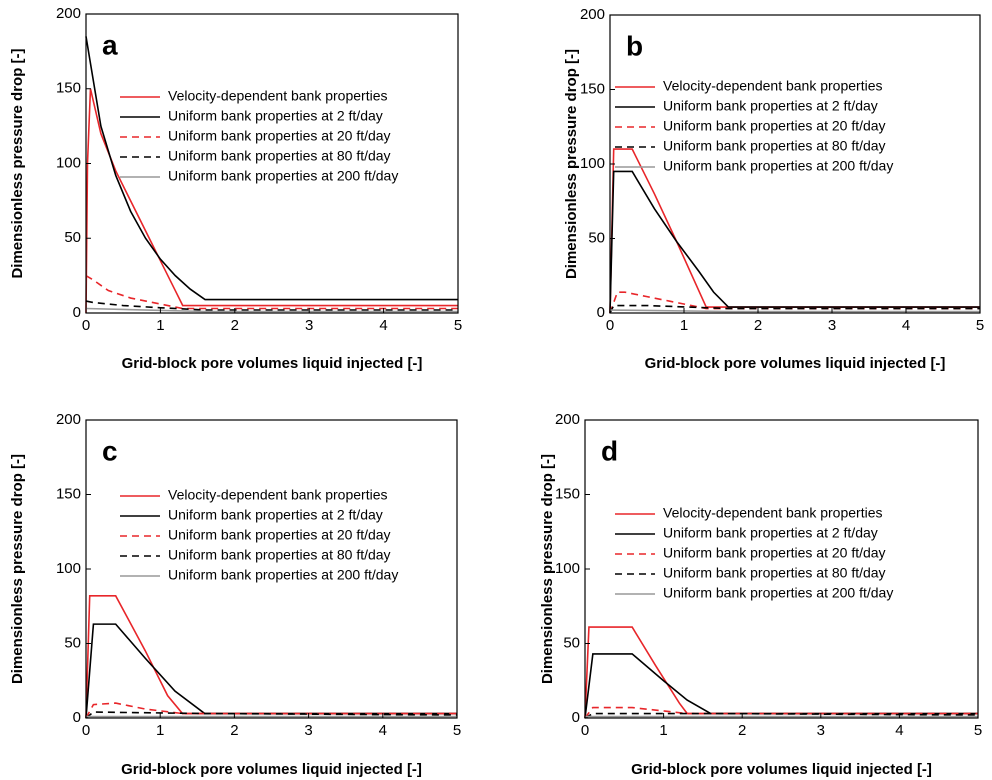 This screenshot has width=992, height=780. Describe the element at coordinates (110, 450) in the screenshot. I see `panel-letter: c` at that location.